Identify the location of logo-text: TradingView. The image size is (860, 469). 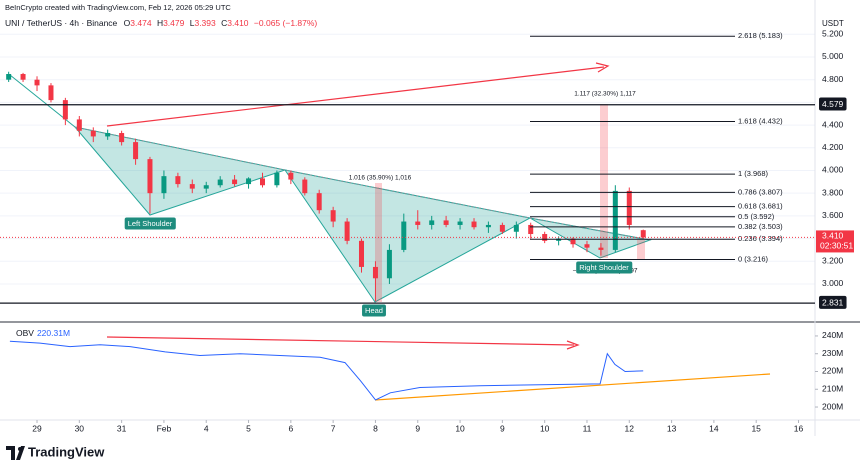
(66, 451).